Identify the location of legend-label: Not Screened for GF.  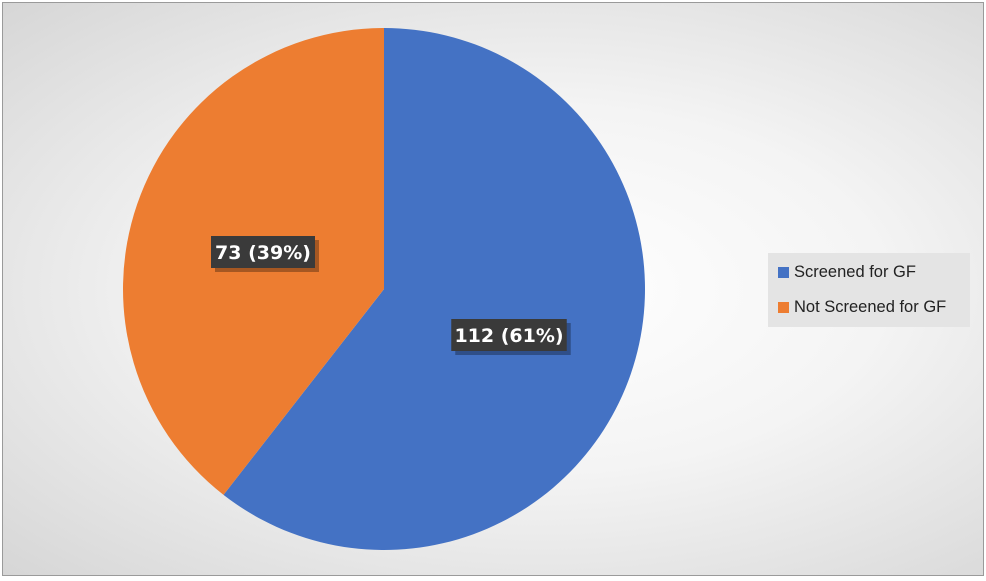
(870, 307).